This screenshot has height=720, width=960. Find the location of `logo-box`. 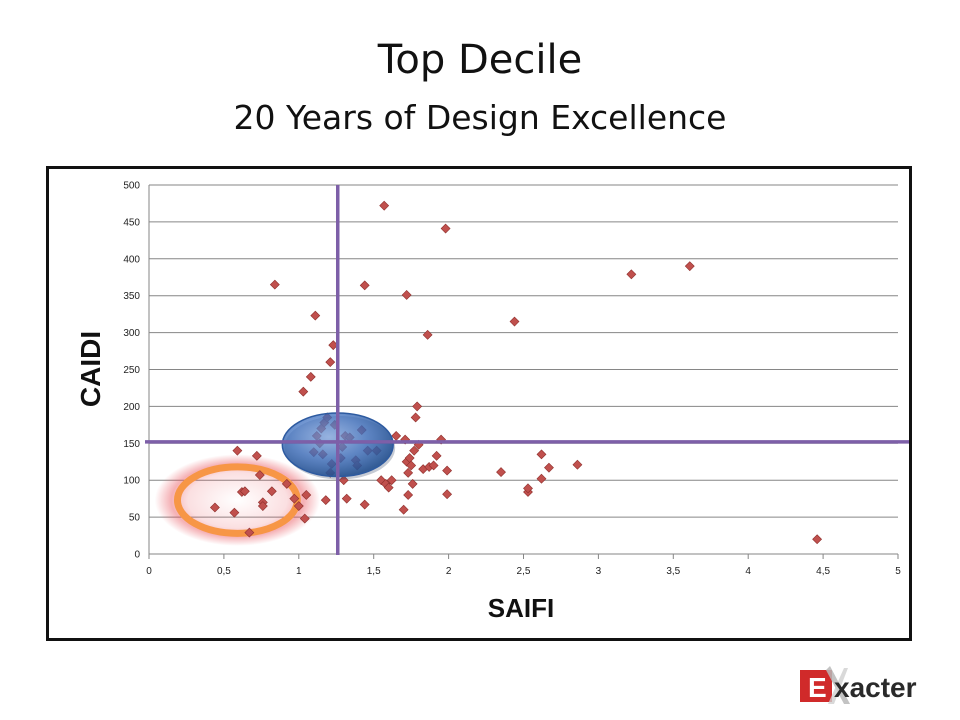

logo-box is located at coordinates (816, 686).